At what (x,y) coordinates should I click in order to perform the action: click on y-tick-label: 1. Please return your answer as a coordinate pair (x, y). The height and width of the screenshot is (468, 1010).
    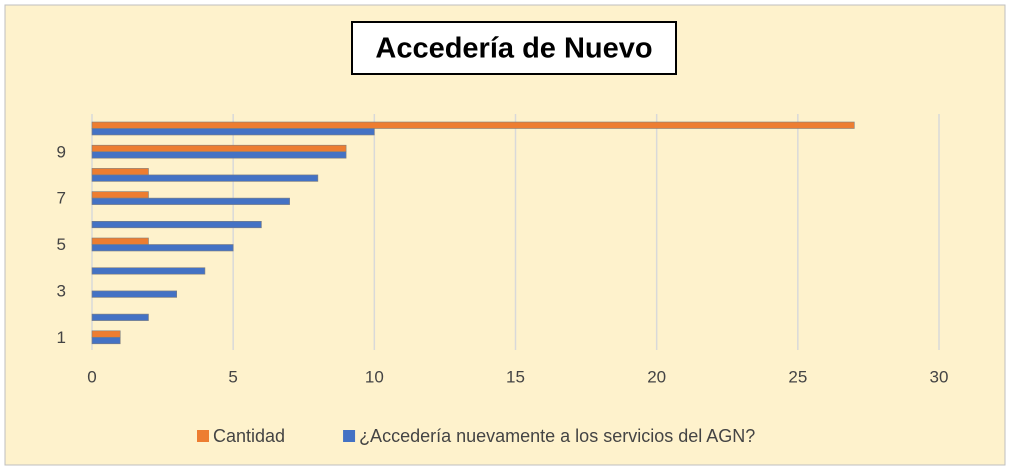
    Looking at the image, I should click on (61, 337).